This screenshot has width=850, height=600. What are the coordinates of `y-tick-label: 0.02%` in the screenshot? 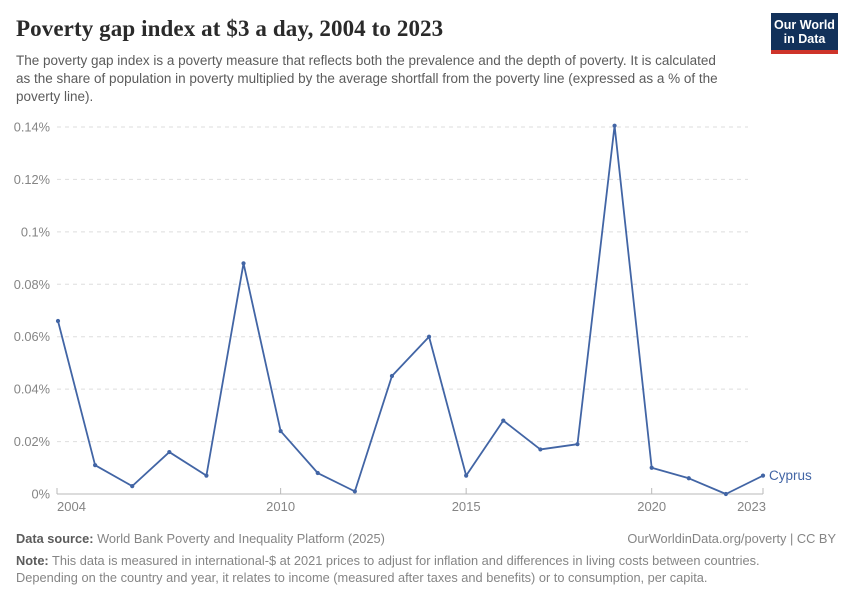 It's located at (32, 441).